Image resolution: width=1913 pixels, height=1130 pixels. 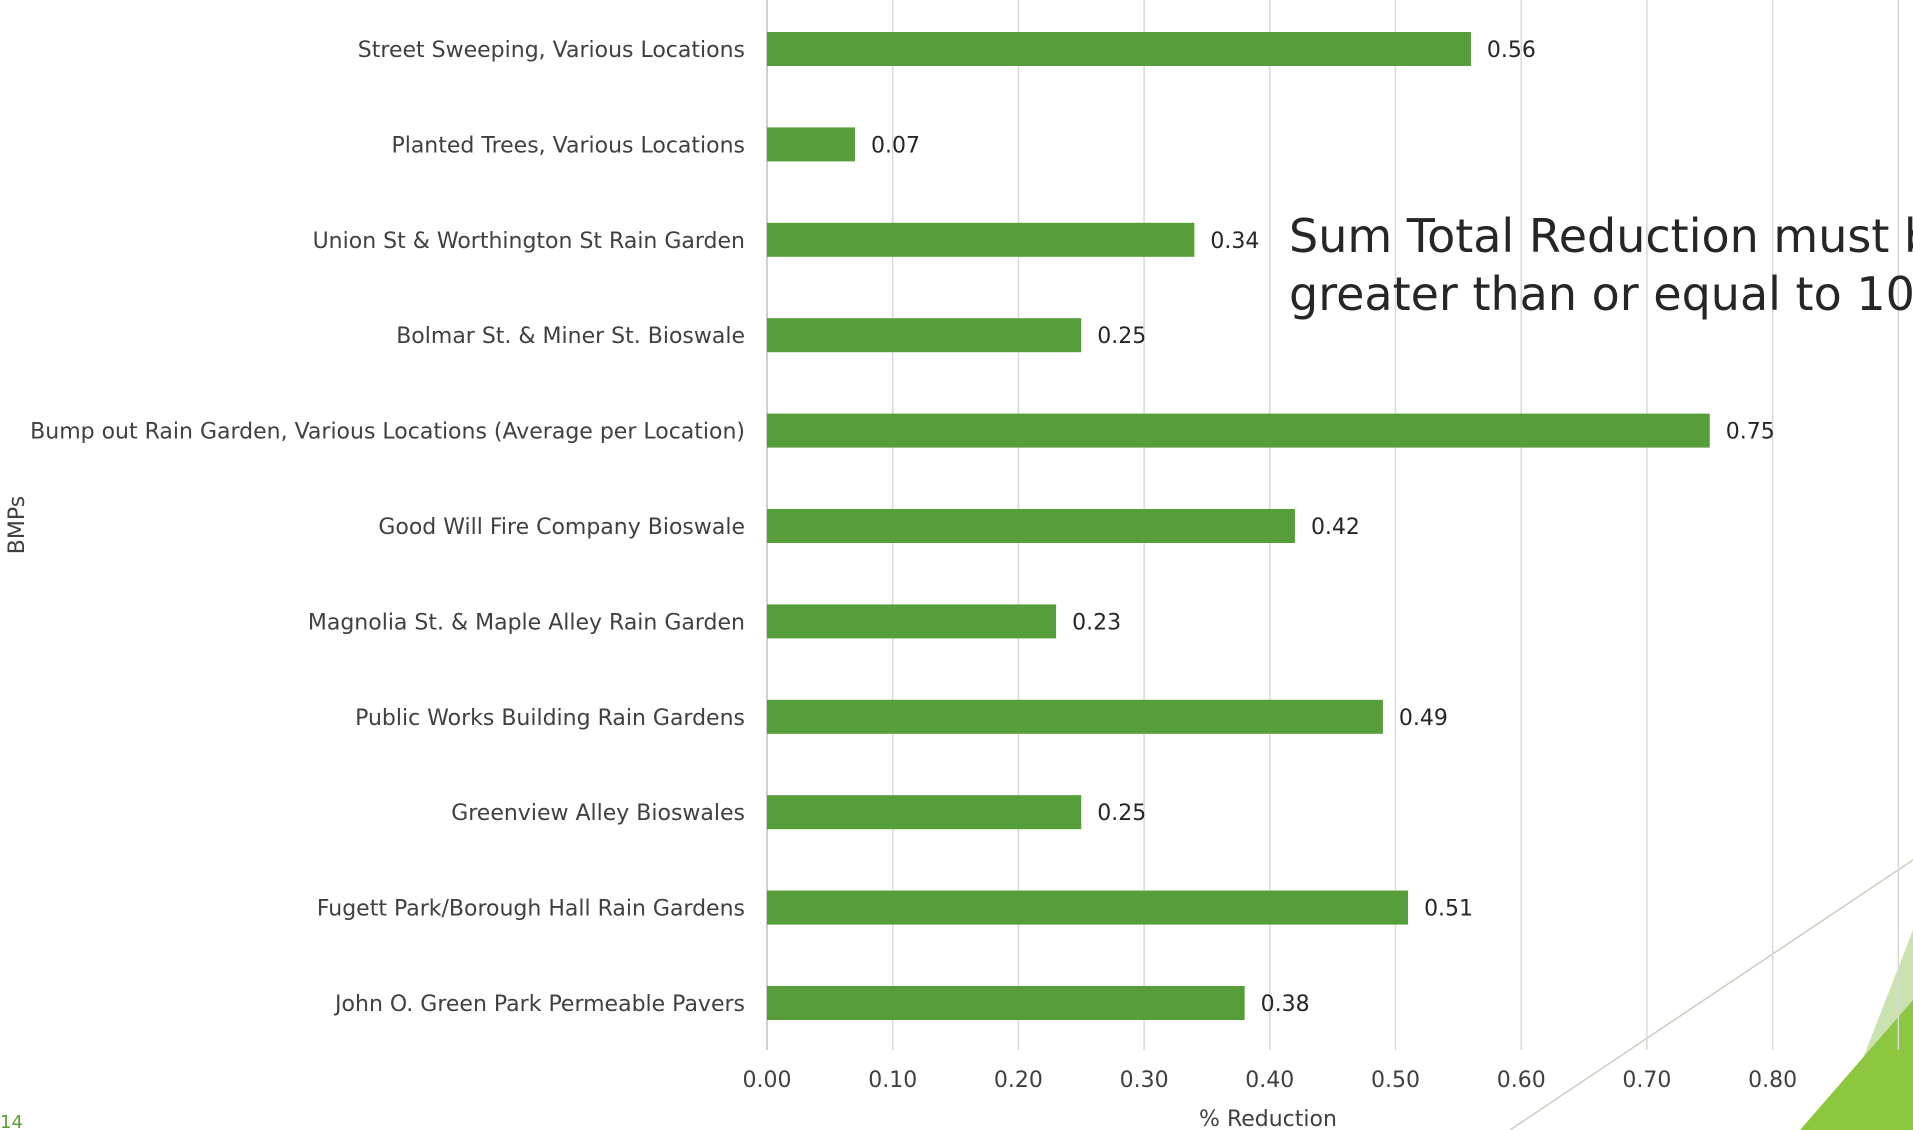 I want to click on category-label: Public Works Building Rain Gardens, so click(x=550, y=718).